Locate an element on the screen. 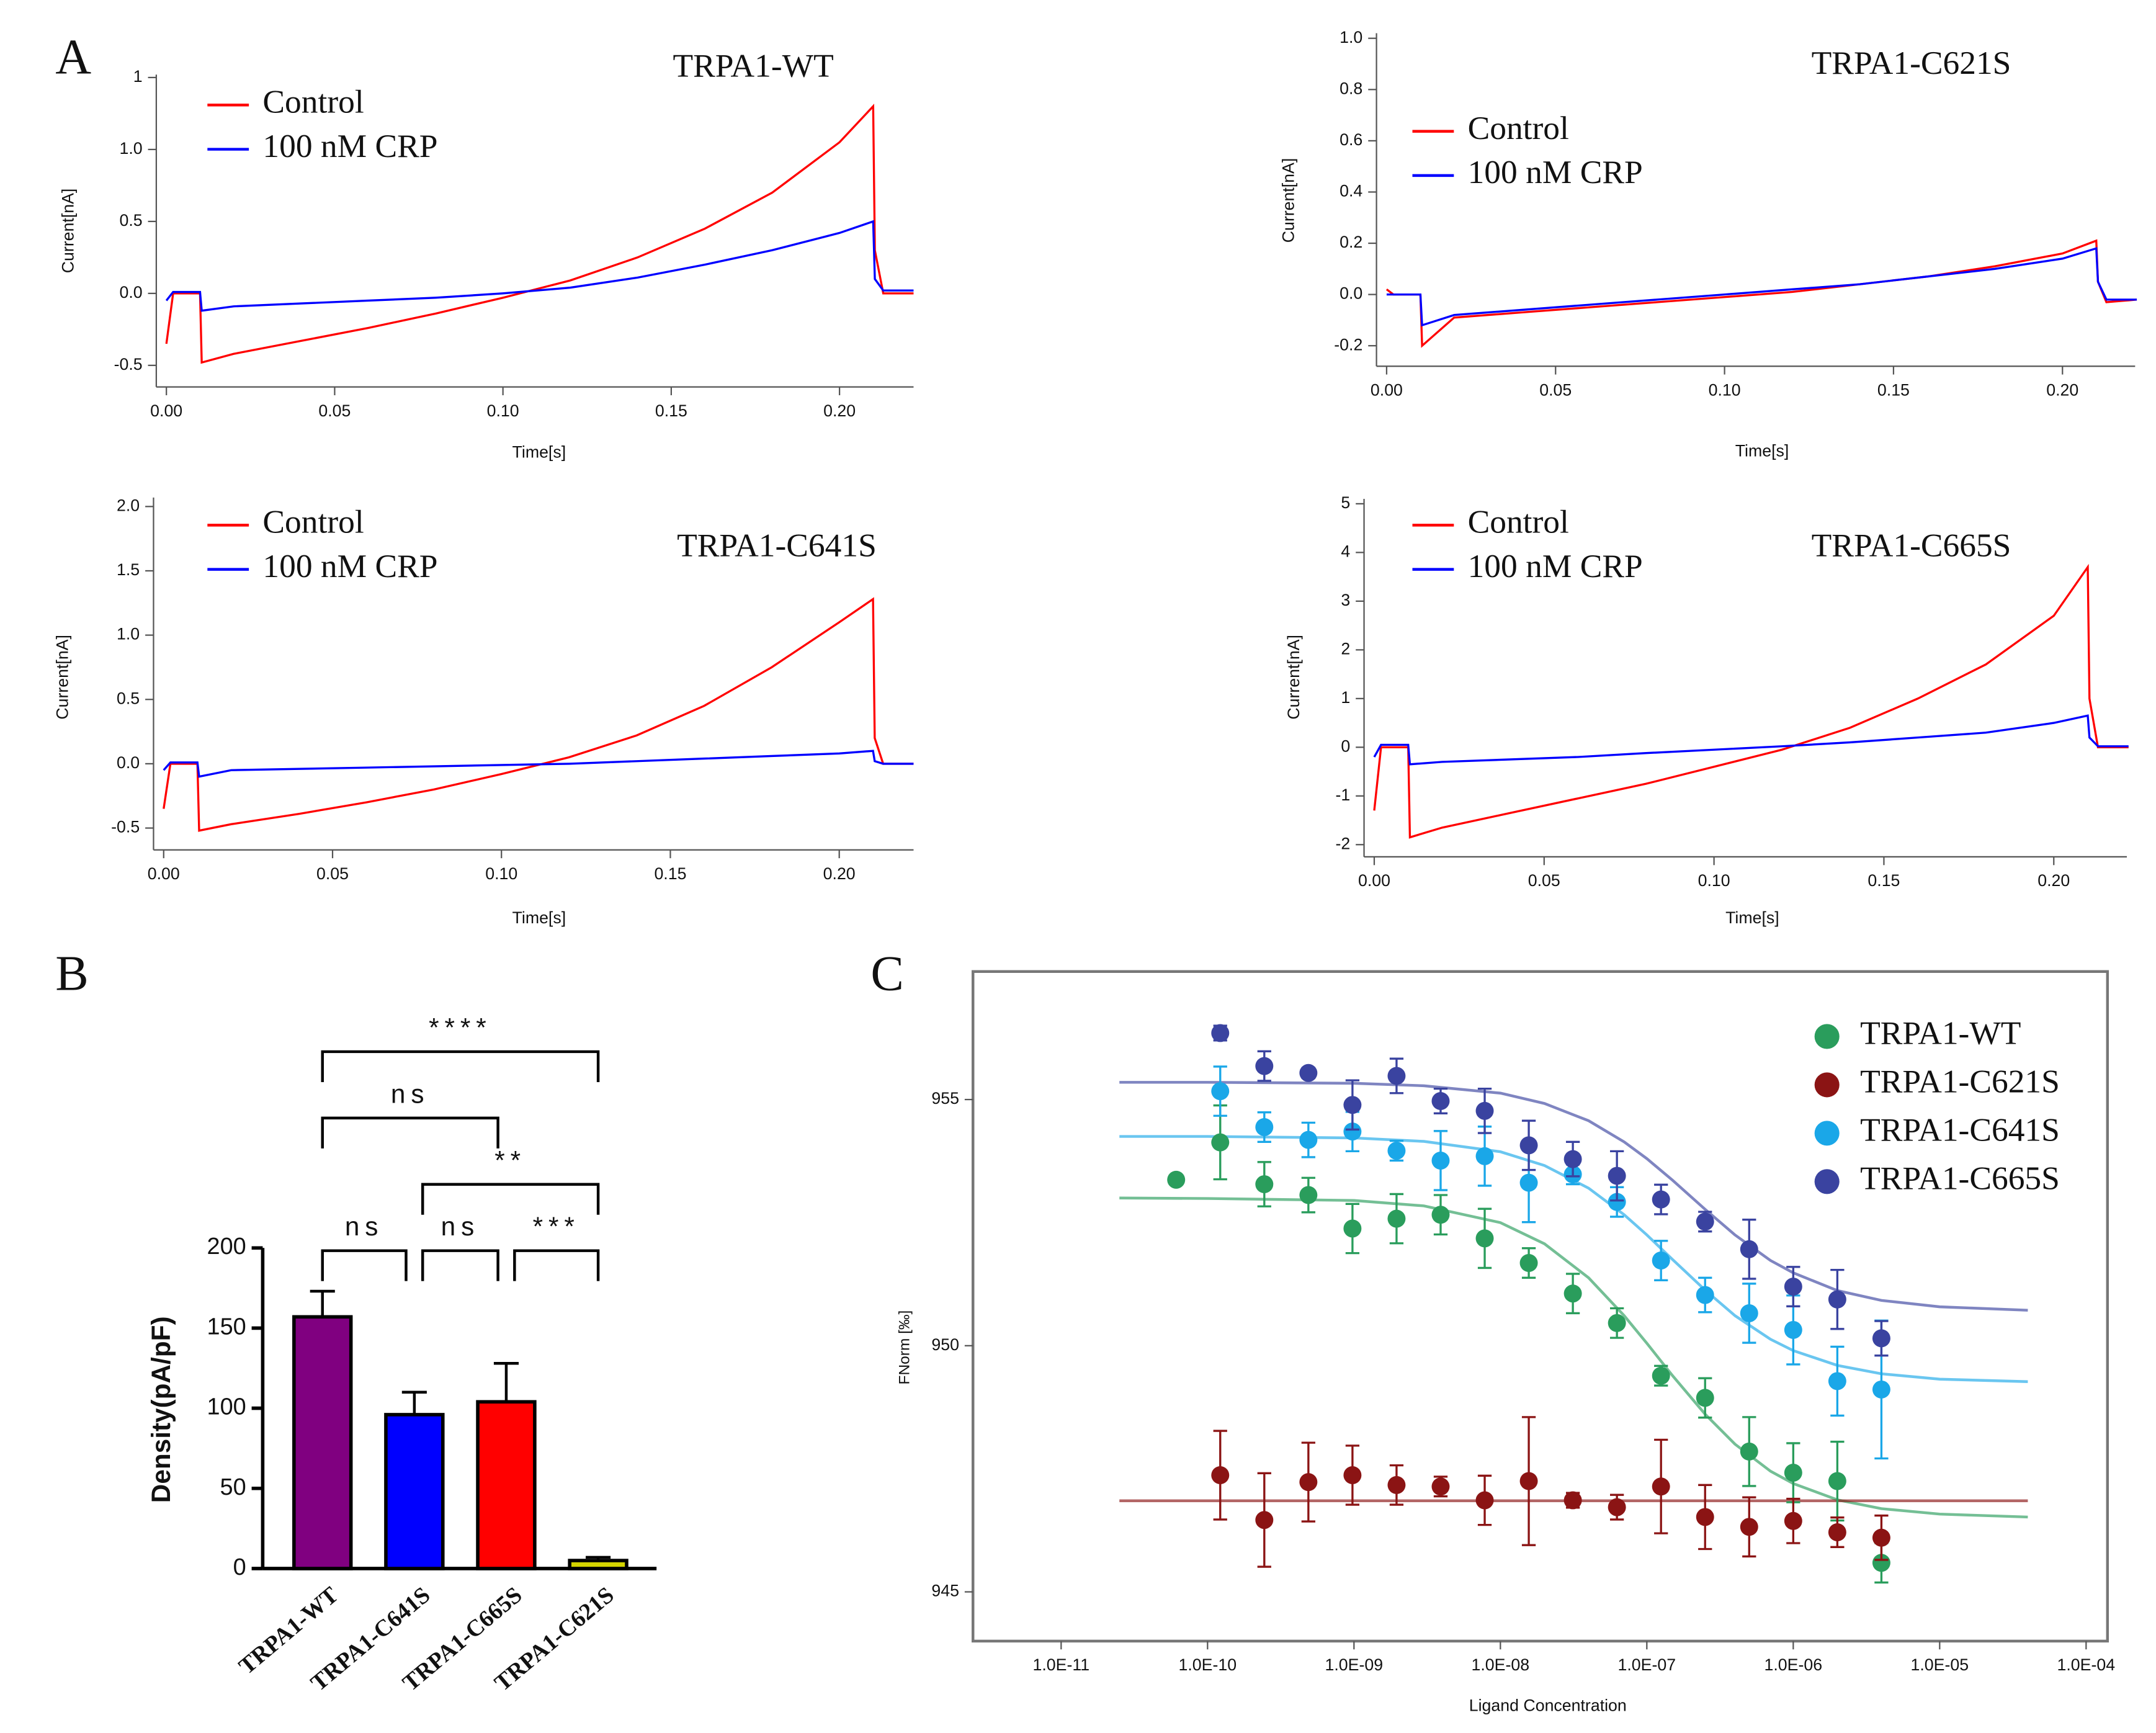 The height and width of the screenshot is (1733, 2156). x-tick-label: 1.0E-06 is located at coordinates (1794, 1664).